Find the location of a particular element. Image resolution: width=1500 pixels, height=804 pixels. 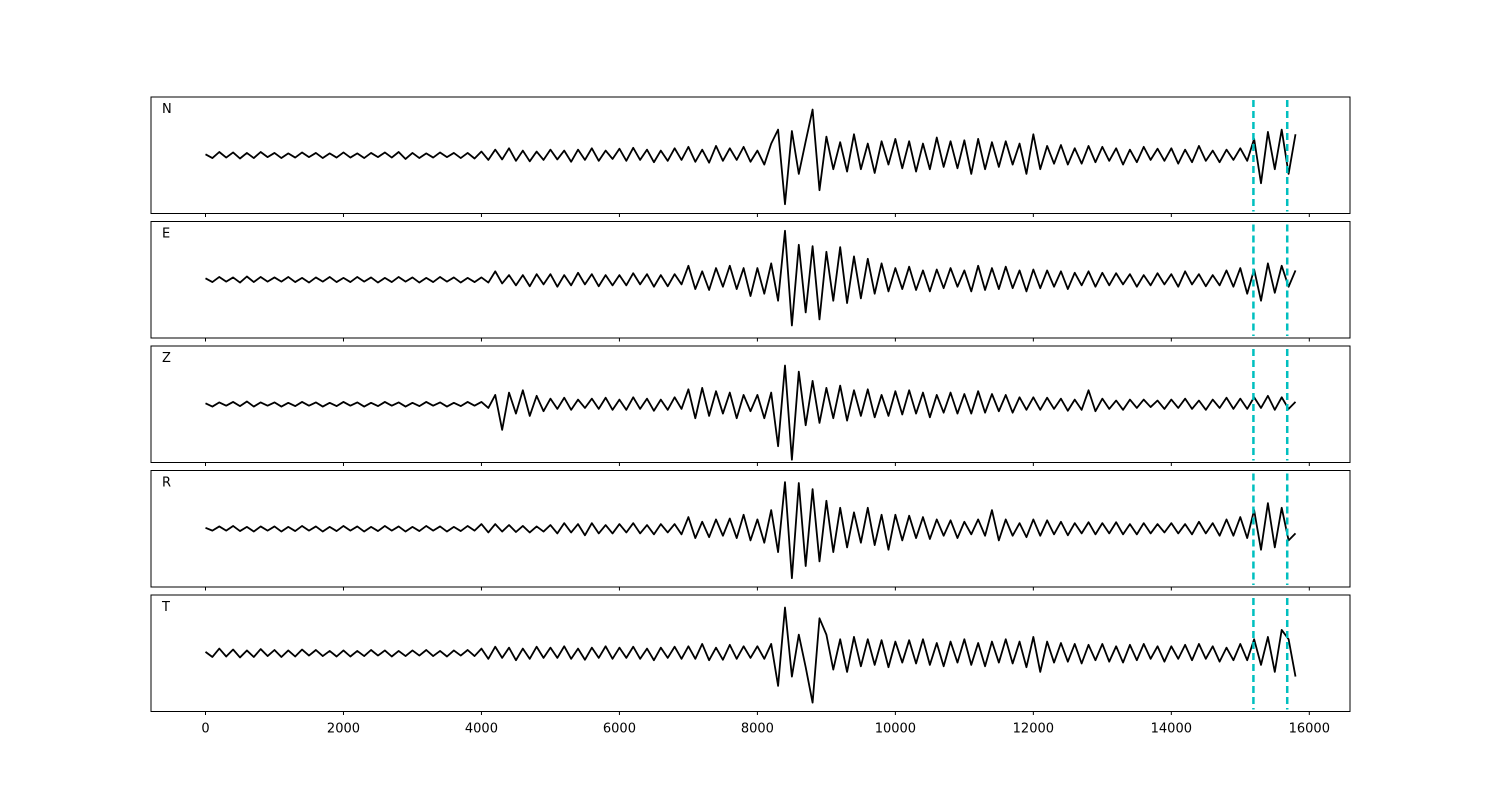

x-tick-label: 0 is located at coordinates (205, 729).